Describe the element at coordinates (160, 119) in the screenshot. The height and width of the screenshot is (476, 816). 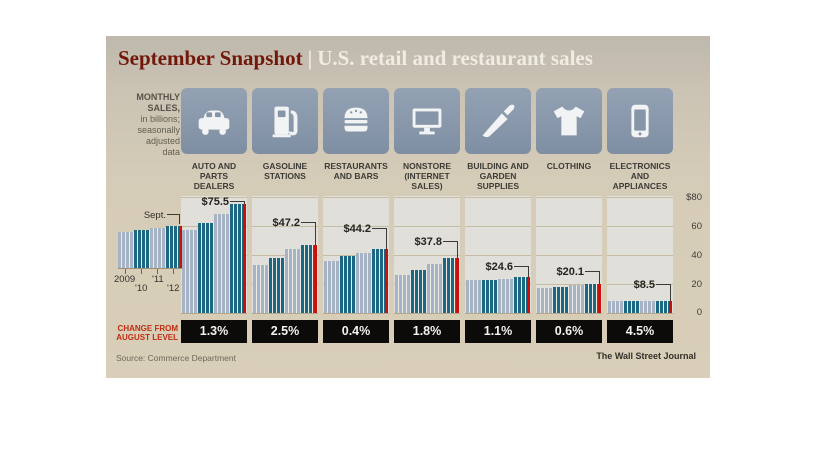
I see `note-line: in billions;` at that location.